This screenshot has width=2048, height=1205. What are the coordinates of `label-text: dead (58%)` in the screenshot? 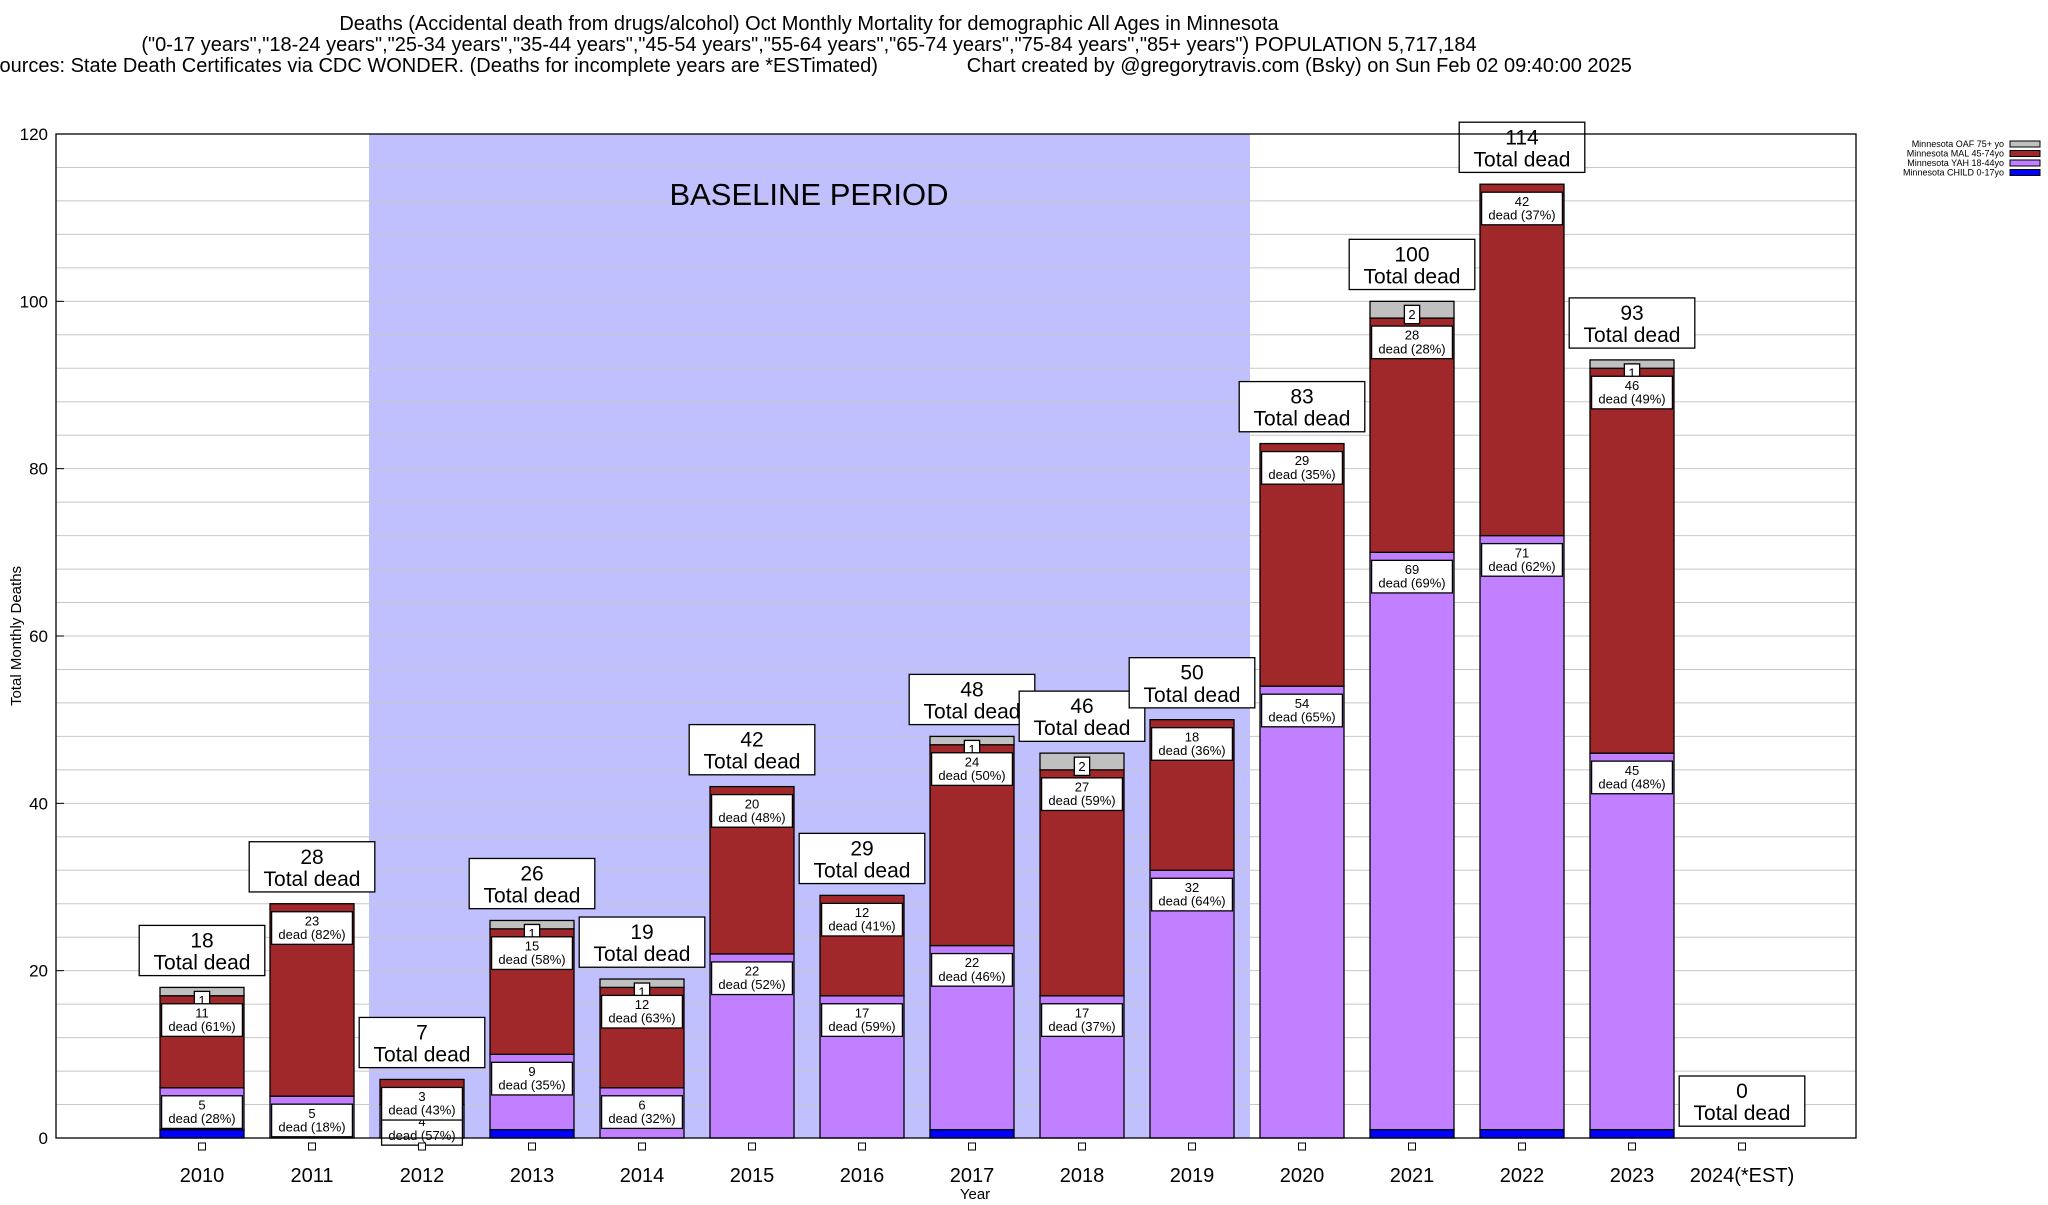 It's located at (531, 959).